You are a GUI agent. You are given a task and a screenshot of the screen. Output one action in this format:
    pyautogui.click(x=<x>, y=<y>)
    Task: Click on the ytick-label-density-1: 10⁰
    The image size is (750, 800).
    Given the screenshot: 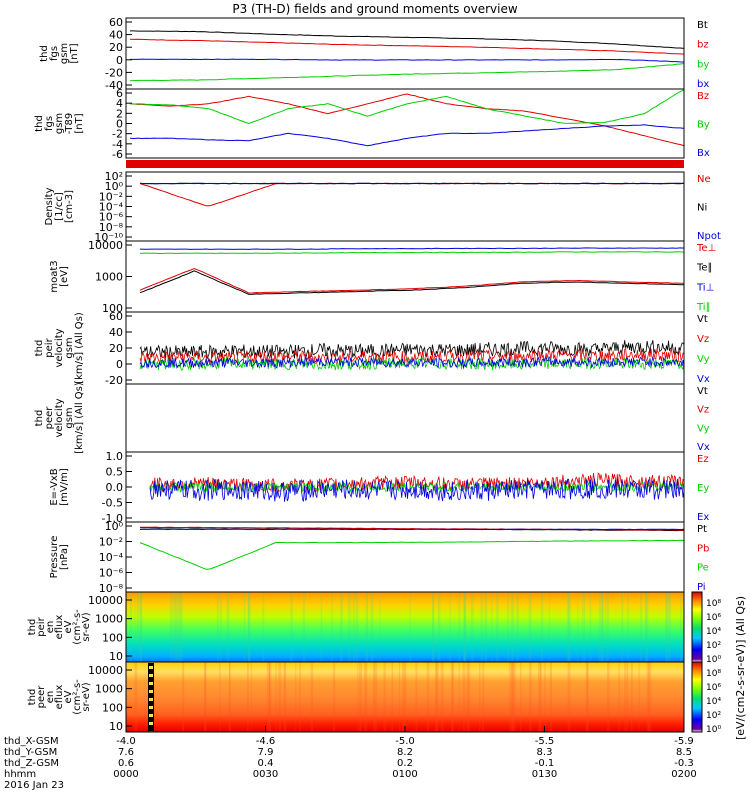 What is the action you would take?
    pyautogui.click(x=114, y=186)
    